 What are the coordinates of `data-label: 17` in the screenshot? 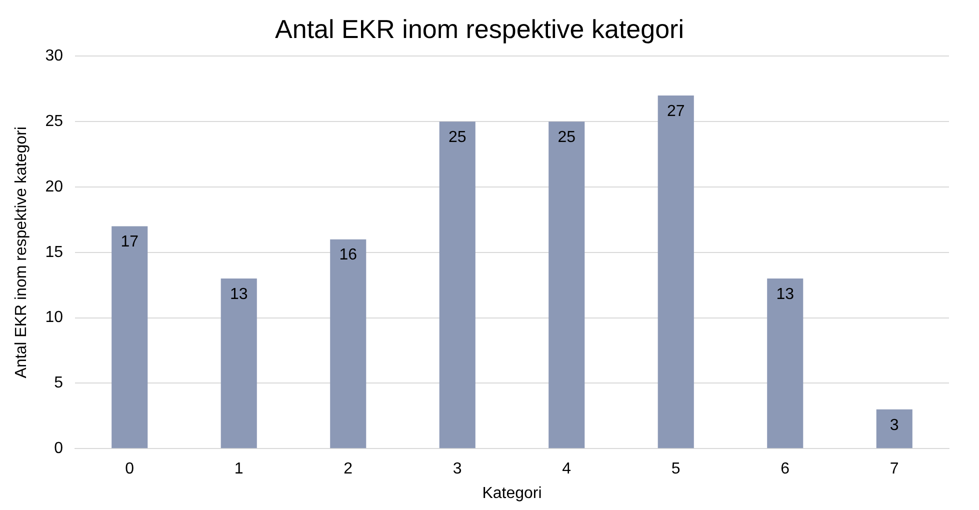 It's located at (129, 242).